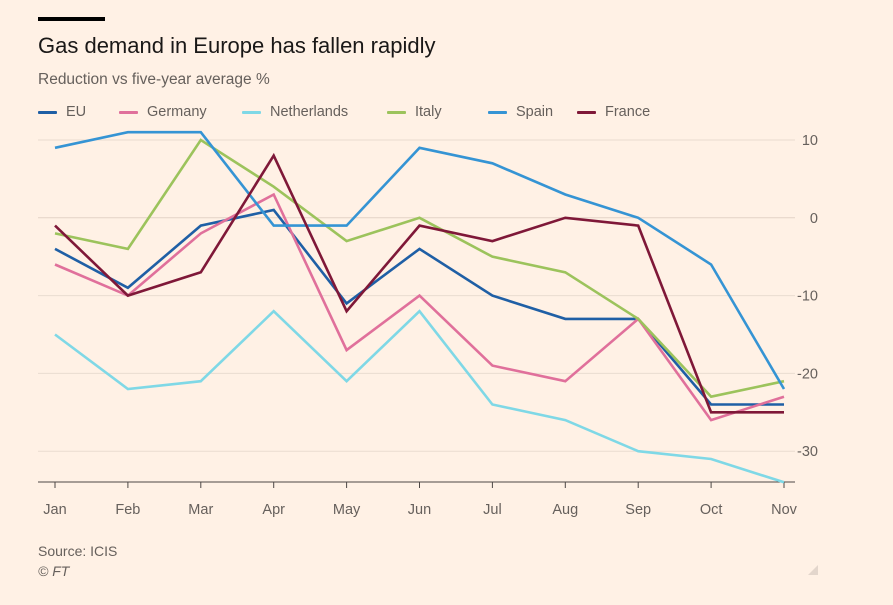 Image resolution: width=893 pixels, height=605 pixels. Describe the element at coordinates (807, 374) in the screenshot. I see `y-tick-label: -20` at that location.